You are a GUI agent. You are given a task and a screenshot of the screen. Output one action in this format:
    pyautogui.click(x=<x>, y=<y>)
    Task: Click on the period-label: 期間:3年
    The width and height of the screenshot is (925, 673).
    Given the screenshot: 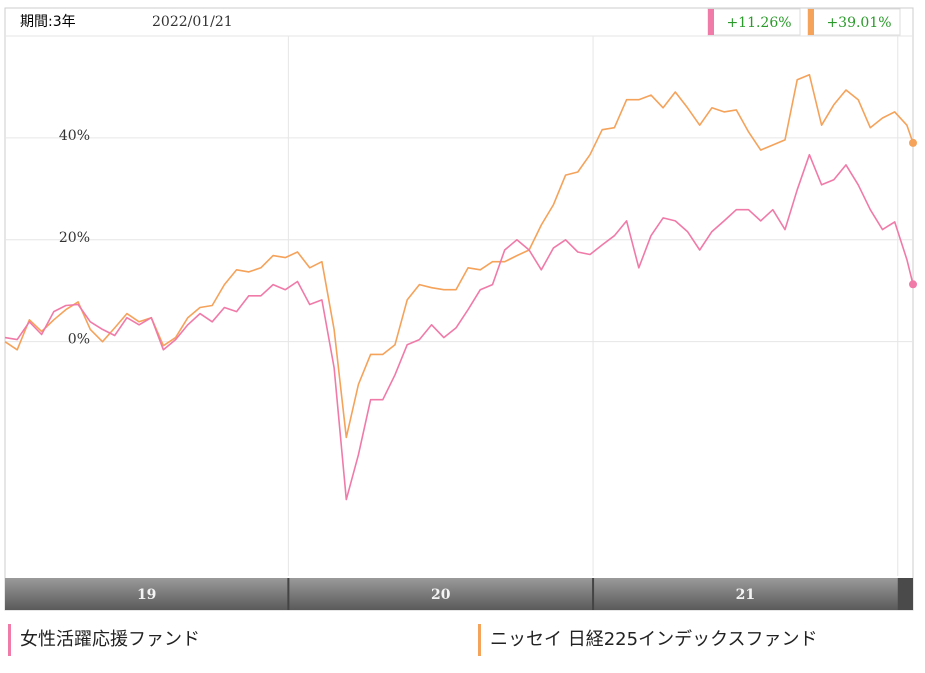 What is the action you would take?
    pyautogui.click(x=48, y=22)
    